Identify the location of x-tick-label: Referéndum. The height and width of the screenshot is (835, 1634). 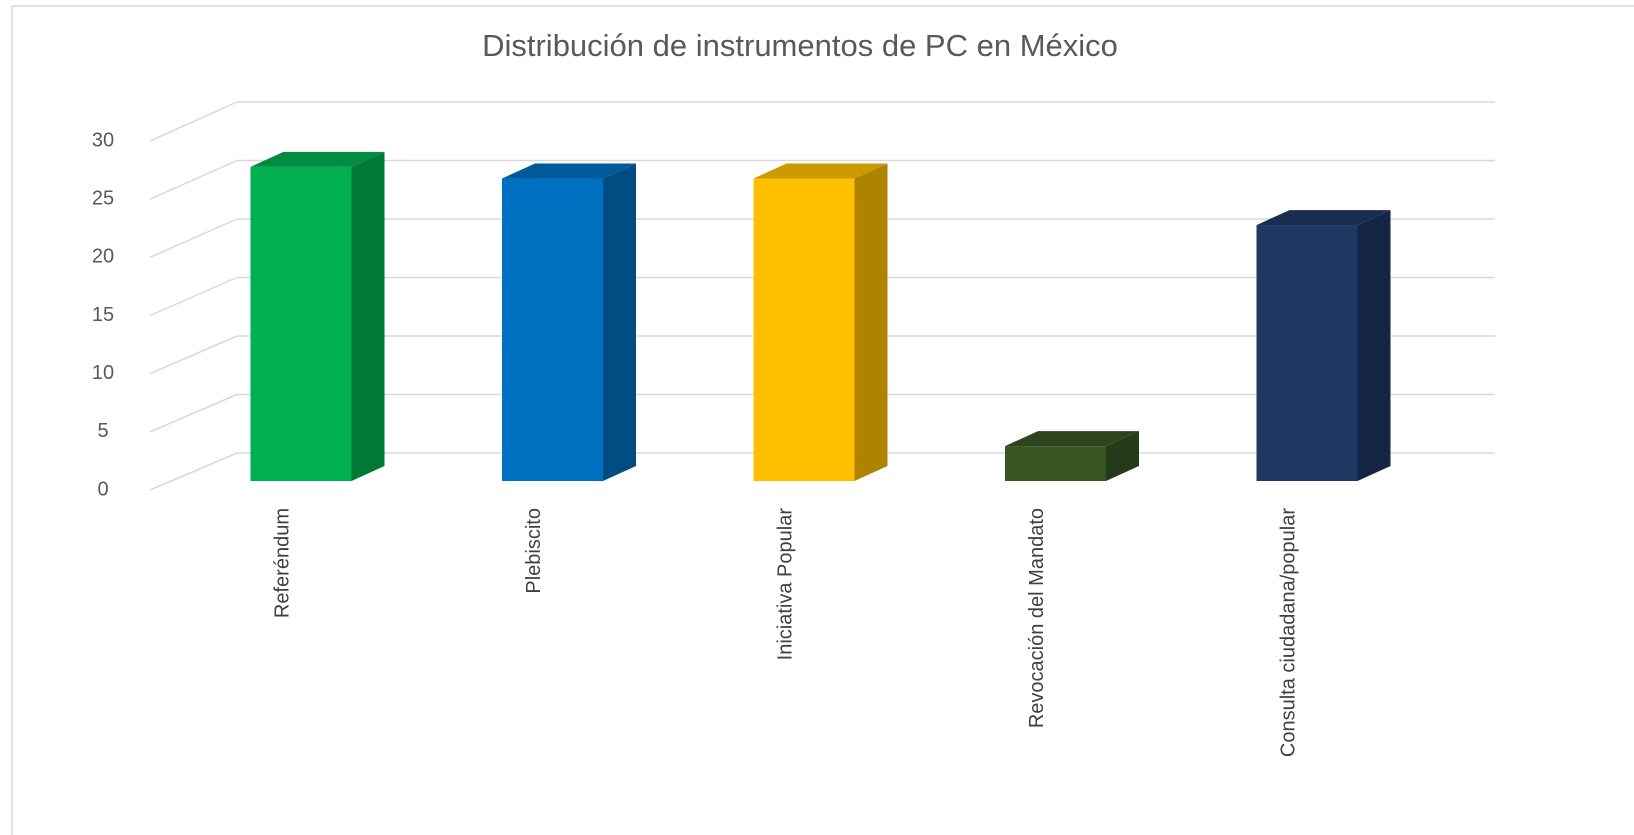
(282, 563).